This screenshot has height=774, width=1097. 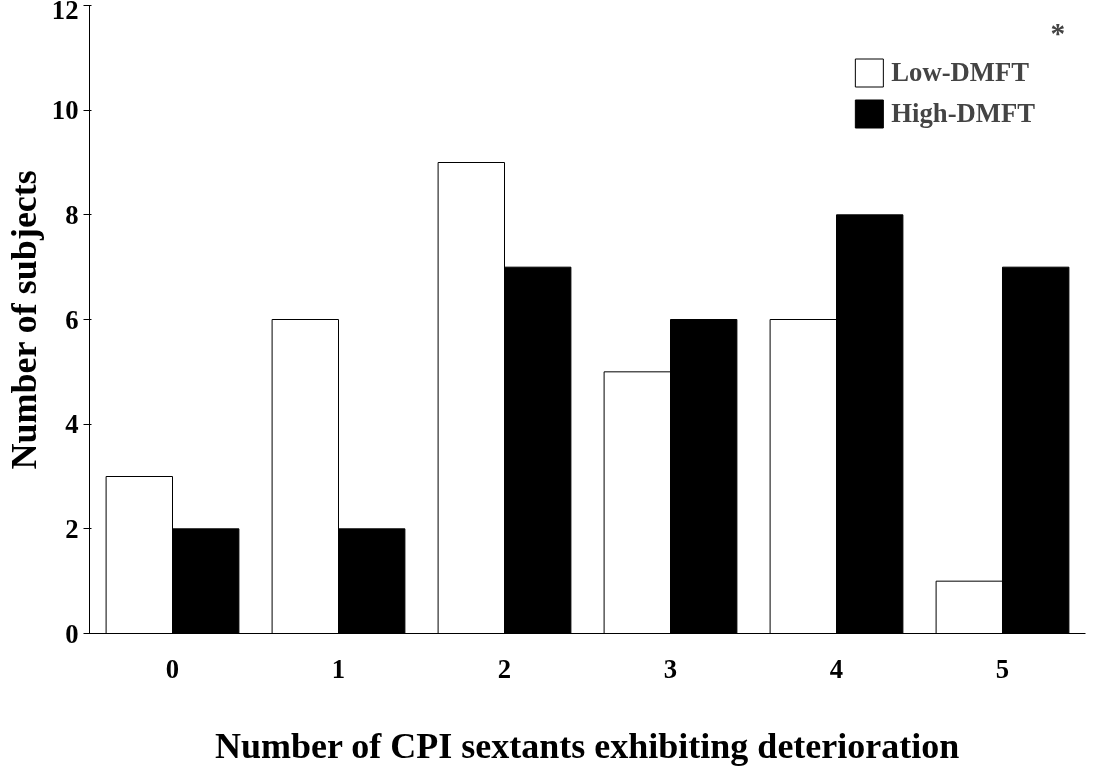 What do you see at coordinates (72, 424) in the screenshot?
I see `y-tick-label: 4` at bounding box center [72, 424].